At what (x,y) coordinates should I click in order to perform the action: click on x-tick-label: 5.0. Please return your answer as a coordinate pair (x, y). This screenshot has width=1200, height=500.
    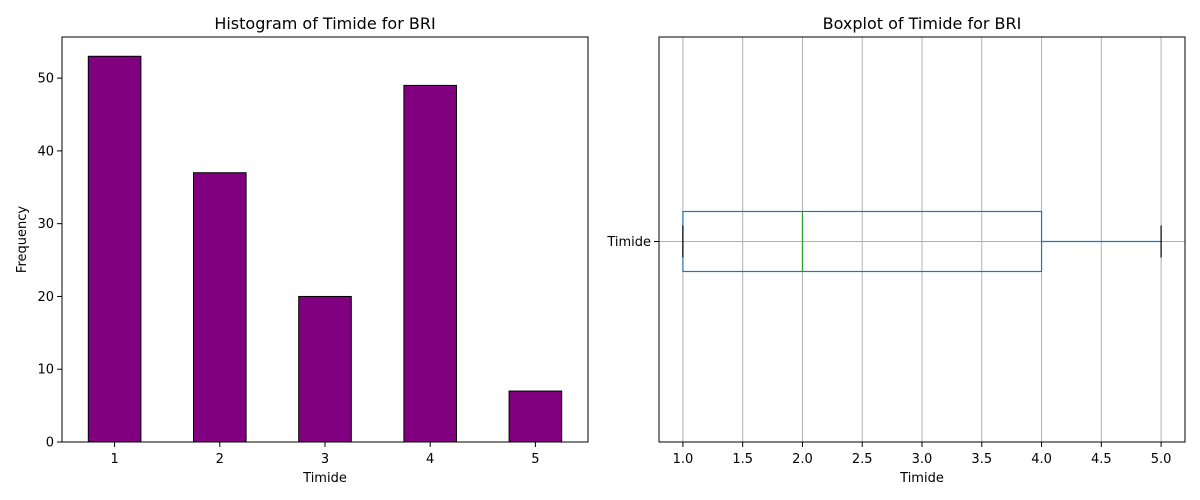
    Looking at the image, I should click on (1161, 459).